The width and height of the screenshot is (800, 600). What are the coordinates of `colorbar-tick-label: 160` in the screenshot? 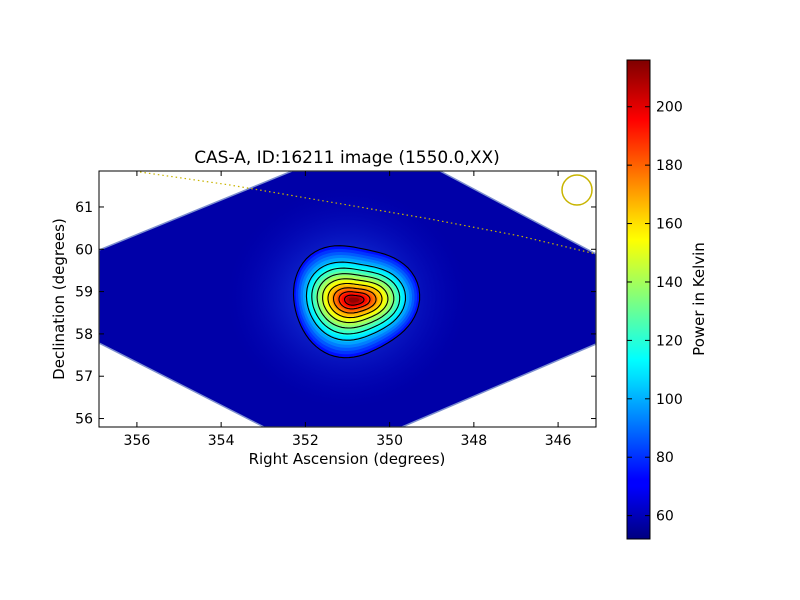 It's located at (669, 225).